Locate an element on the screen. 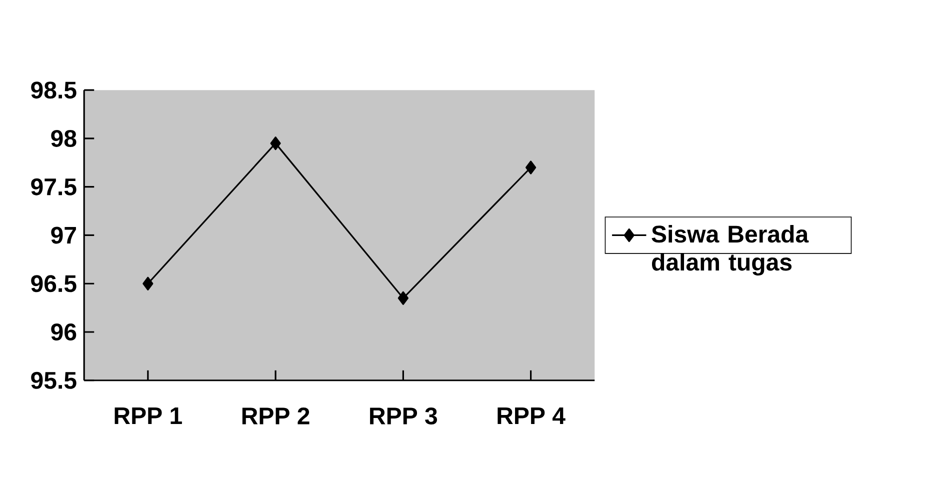 Image resolution: width=945 pixels, height=480 pixels. y-tick-label: 98.5 is located at coordinates (53, 89).